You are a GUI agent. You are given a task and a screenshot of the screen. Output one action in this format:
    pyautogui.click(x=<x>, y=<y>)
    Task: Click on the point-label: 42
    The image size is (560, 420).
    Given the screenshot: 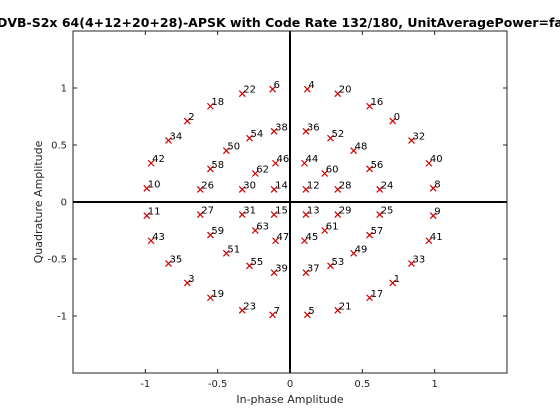 What is the action you would take?
    pyautogui.click(x=158, y=159)
    